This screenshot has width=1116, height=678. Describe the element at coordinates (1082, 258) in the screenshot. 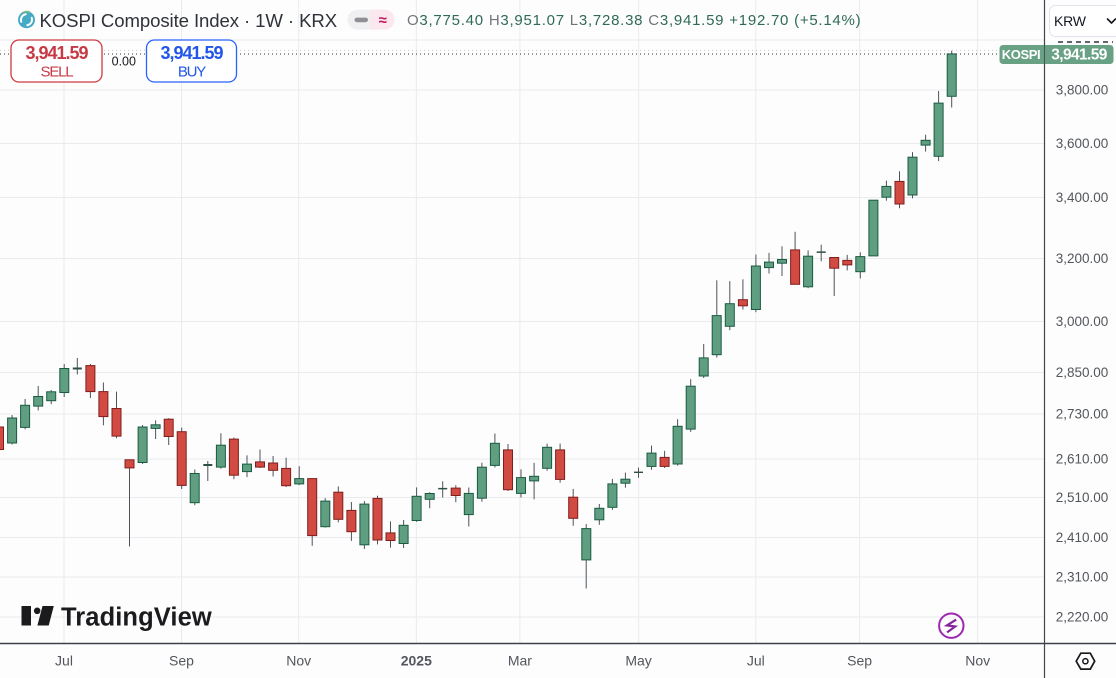

I see `svg-text: 3,200.00` at that location.